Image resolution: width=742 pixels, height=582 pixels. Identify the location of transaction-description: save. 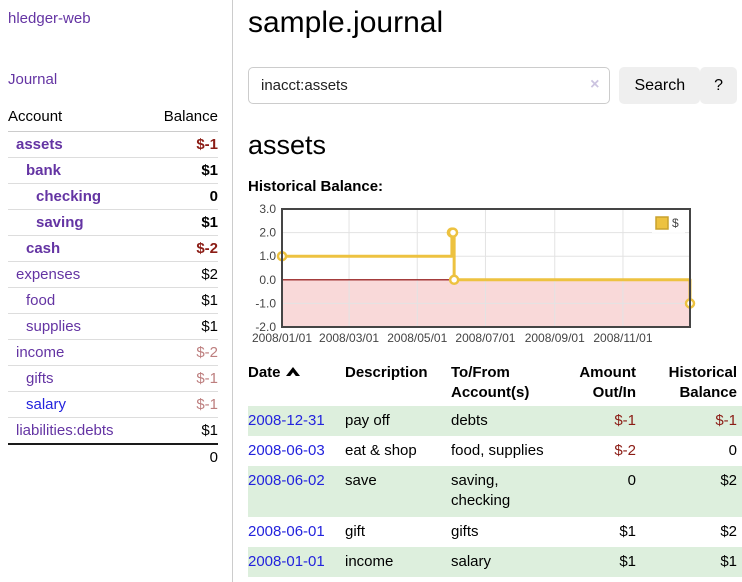
(361, 480).